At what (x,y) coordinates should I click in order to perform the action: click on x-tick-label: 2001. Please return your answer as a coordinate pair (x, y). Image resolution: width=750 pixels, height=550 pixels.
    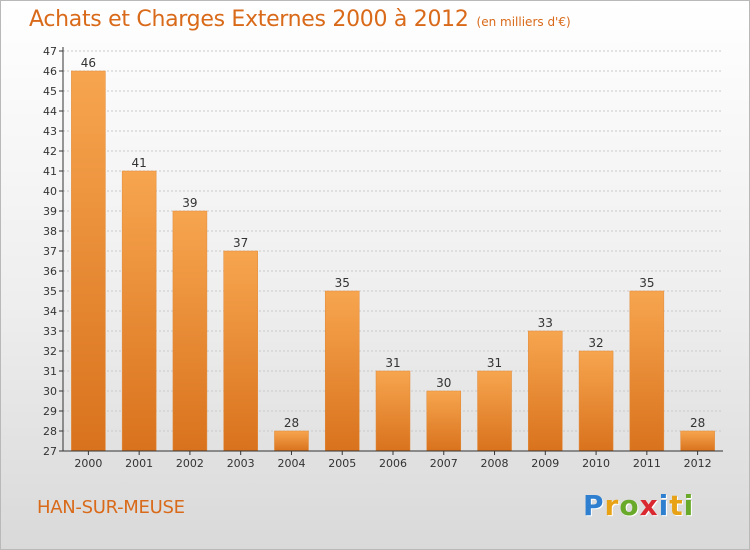
    Looking at the image, I should click on (139, 463).